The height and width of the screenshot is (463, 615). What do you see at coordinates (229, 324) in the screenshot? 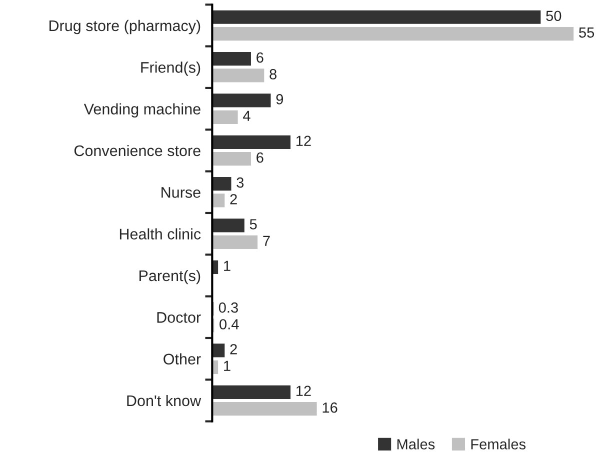
I see `data-label: 0.4` at bounding box center [229, 324].